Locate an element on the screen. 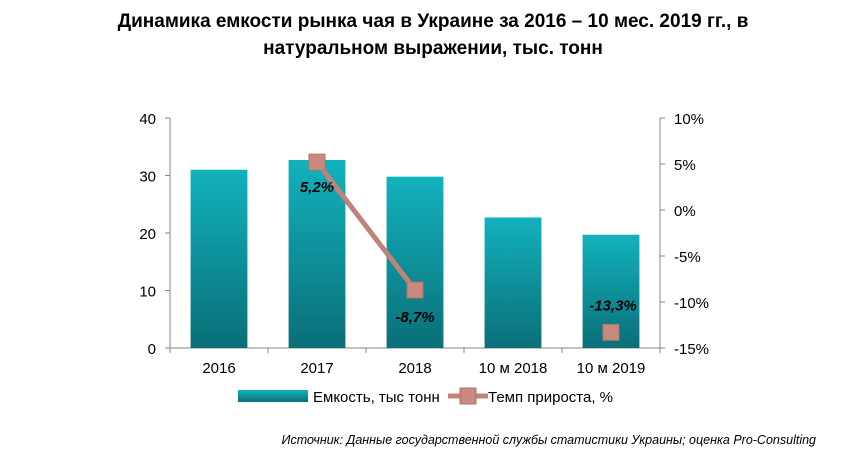 Image resolution: width=866 pixels, height=465 pixels. right-tick-label: -15% is located at coordinates (691, 349).